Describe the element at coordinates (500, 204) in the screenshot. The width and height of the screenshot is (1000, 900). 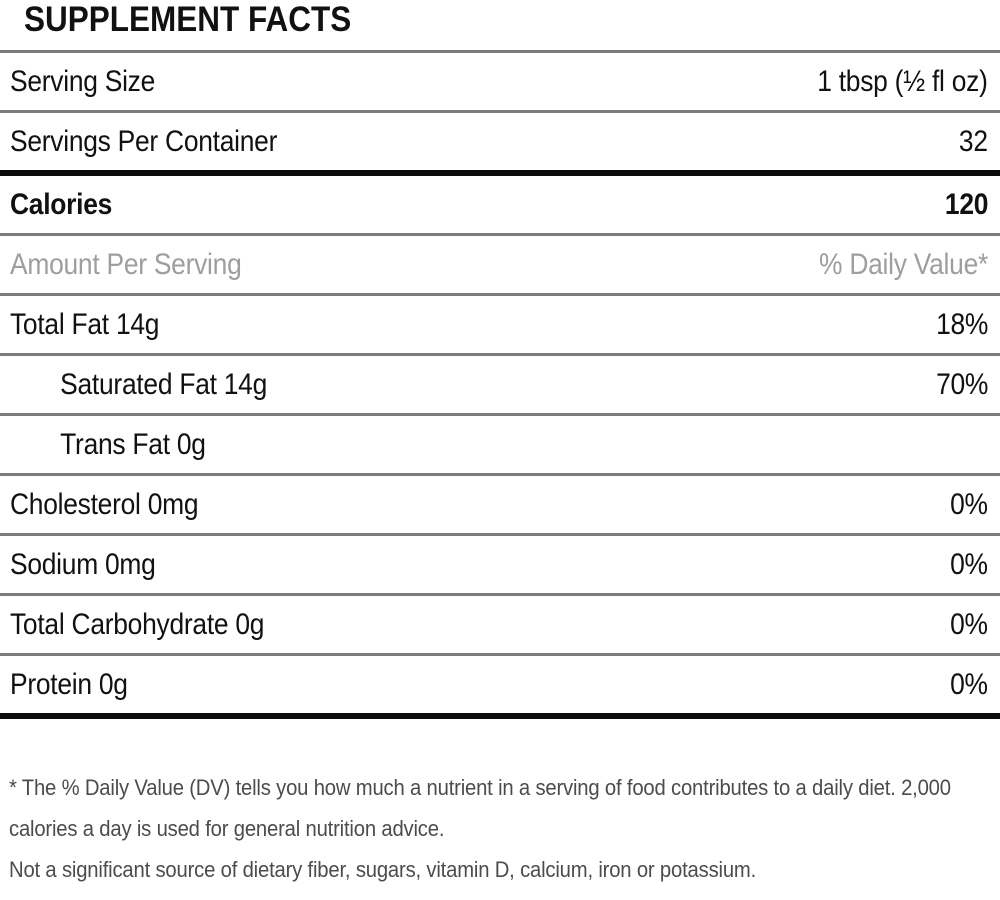
I see `calories-row: Calories 120` at that location.